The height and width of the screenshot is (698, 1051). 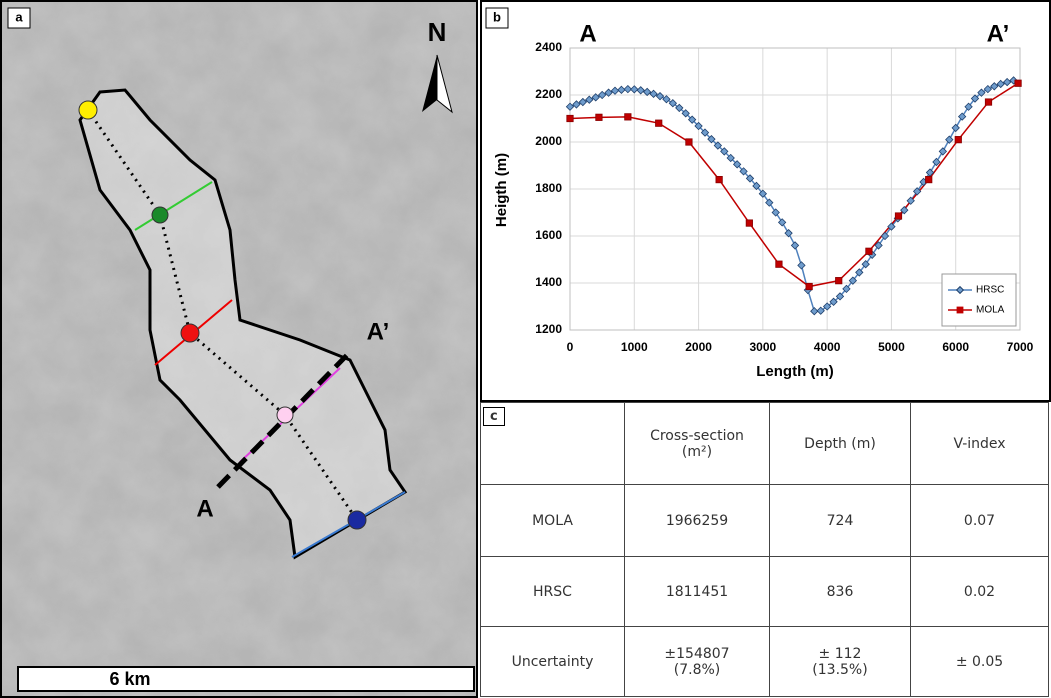 I want to click on panel-label-box, so click(x=497, y=18).